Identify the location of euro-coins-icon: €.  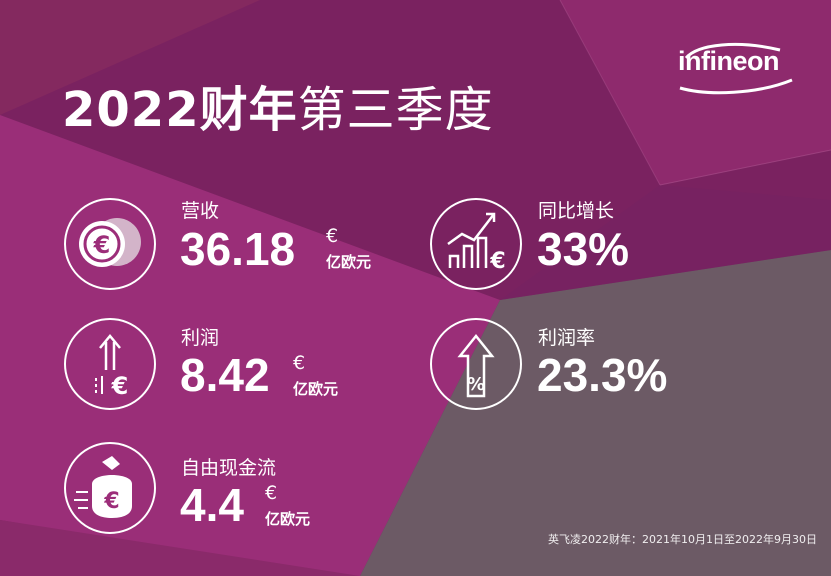
(110, 244).